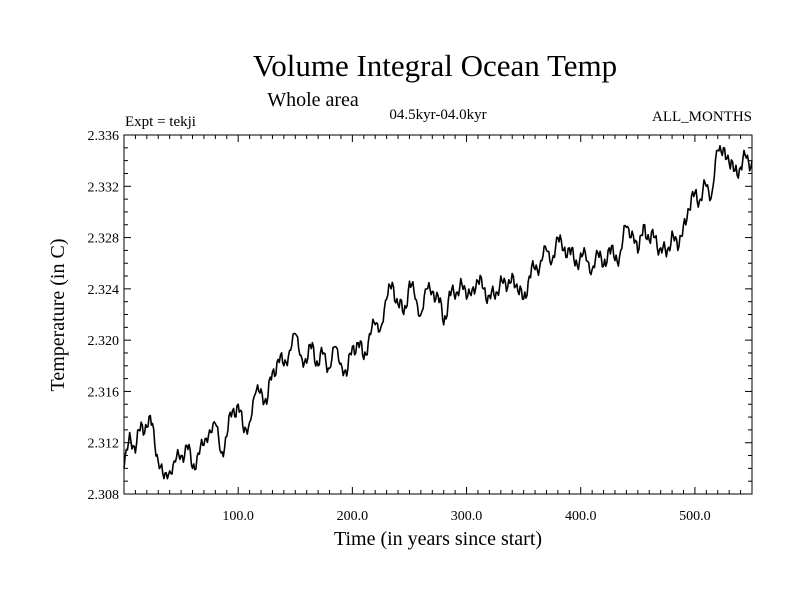 The width and height of the screenshot is (800, 600). I want to click on chart-subtitle: Whole area, so click(313, 100).